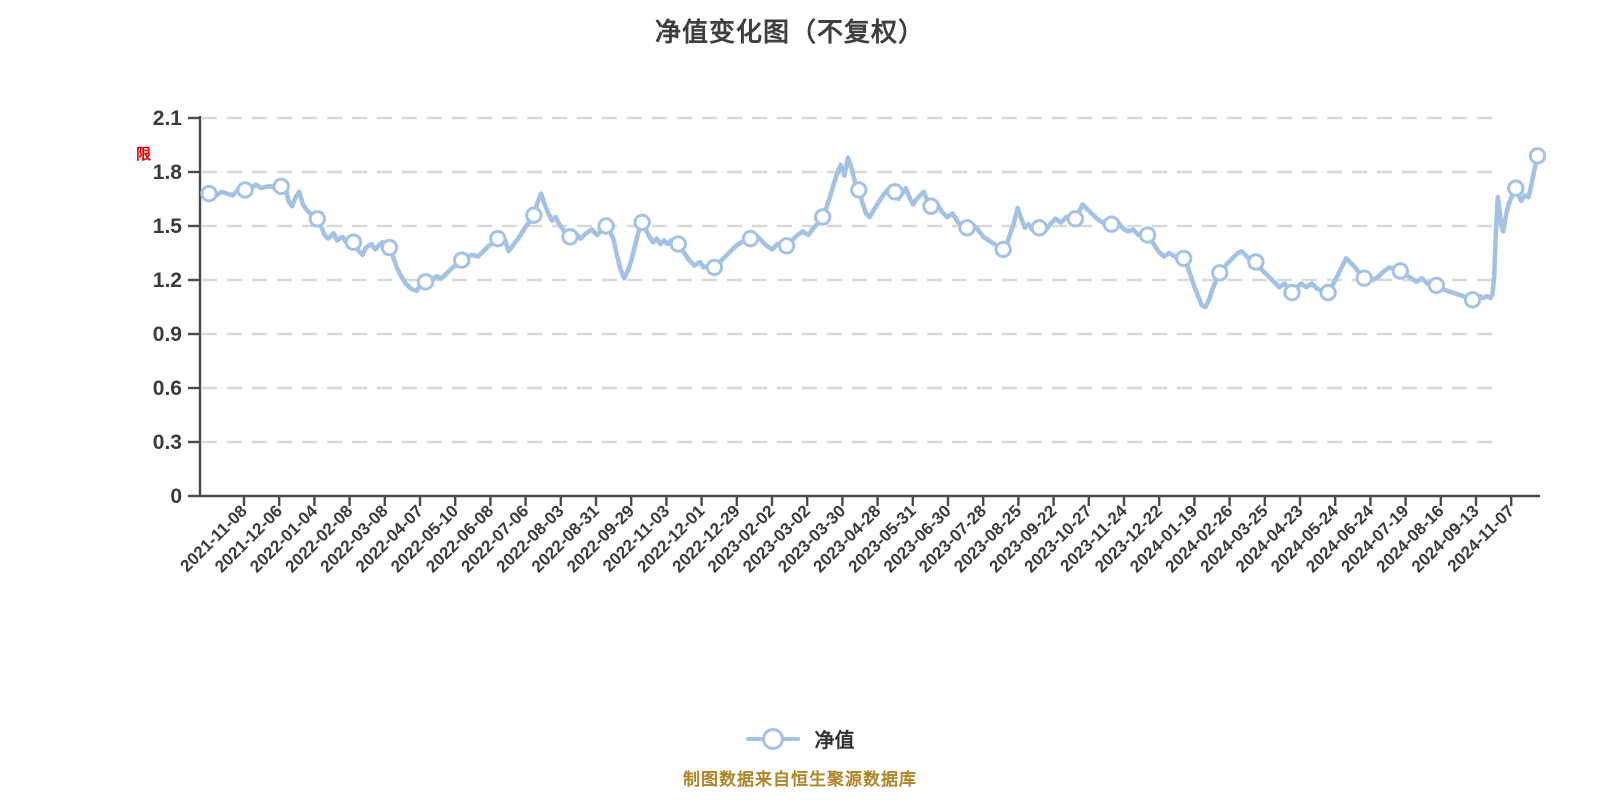 This screenshot has width=1600, height=800. What do you see at coordinates (167, 280) in the screenshot?
I see `y-tick-label: 1.2` at bounding box center [167, 280].